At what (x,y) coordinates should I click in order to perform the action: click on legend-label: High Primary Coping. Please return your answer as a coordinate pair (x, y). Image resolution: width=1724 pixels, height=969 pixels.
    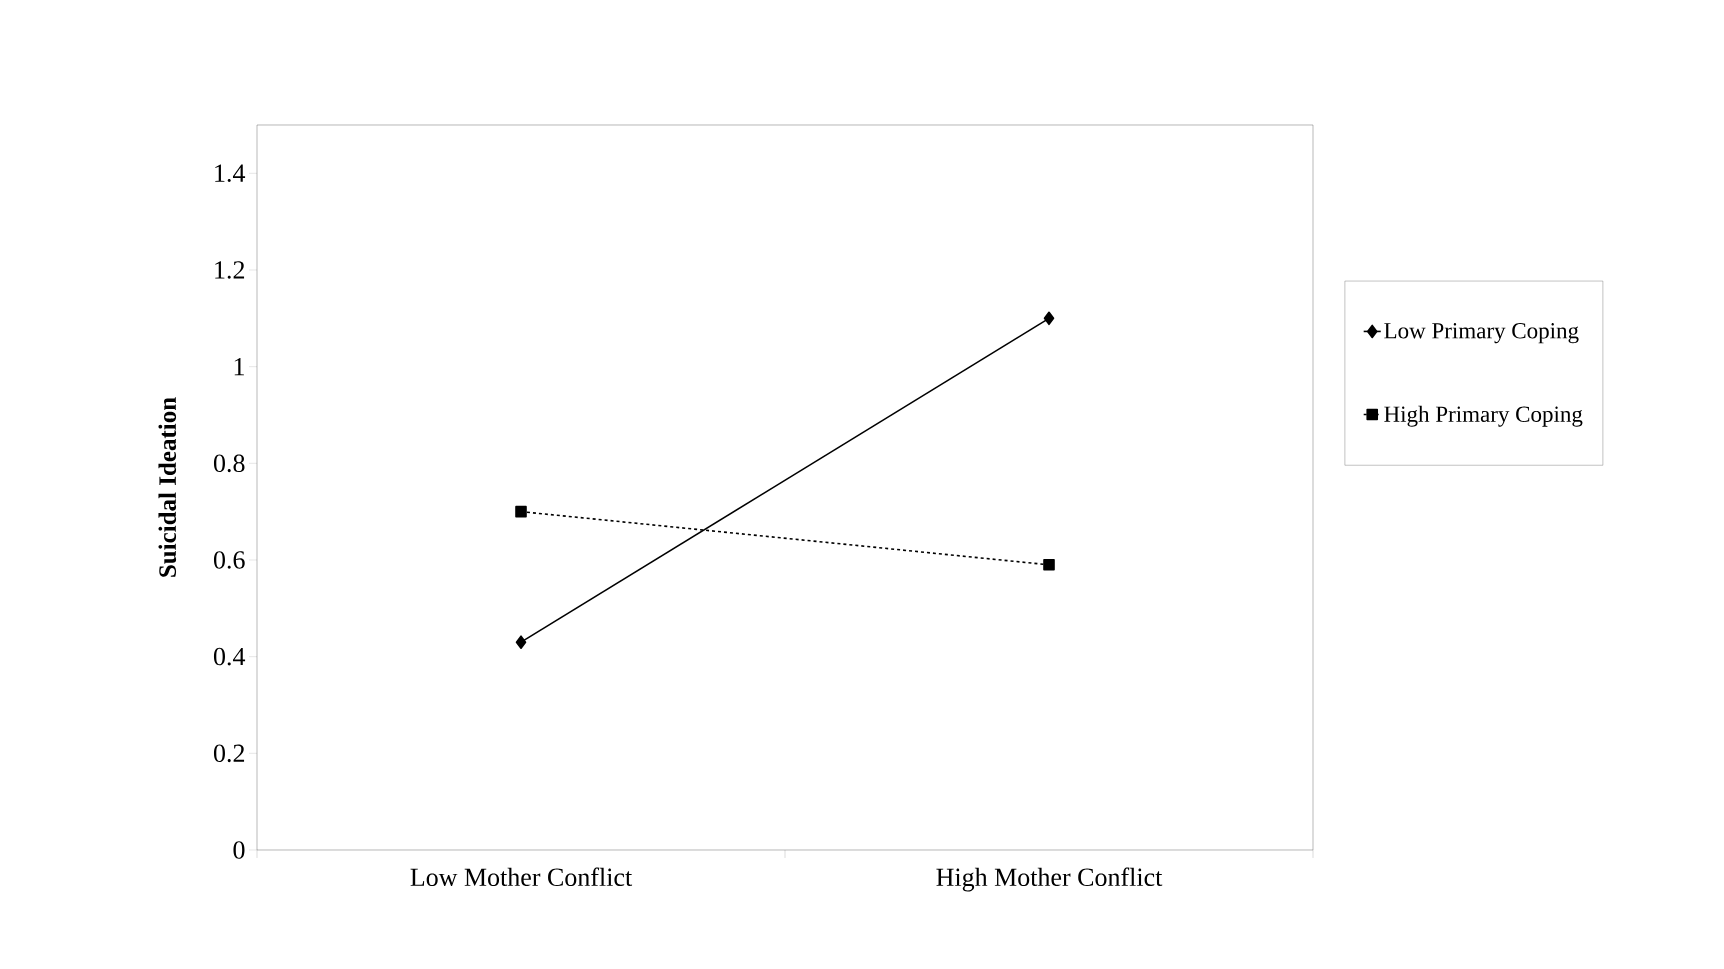
    Looking at the image, I should click on (1483, 416).